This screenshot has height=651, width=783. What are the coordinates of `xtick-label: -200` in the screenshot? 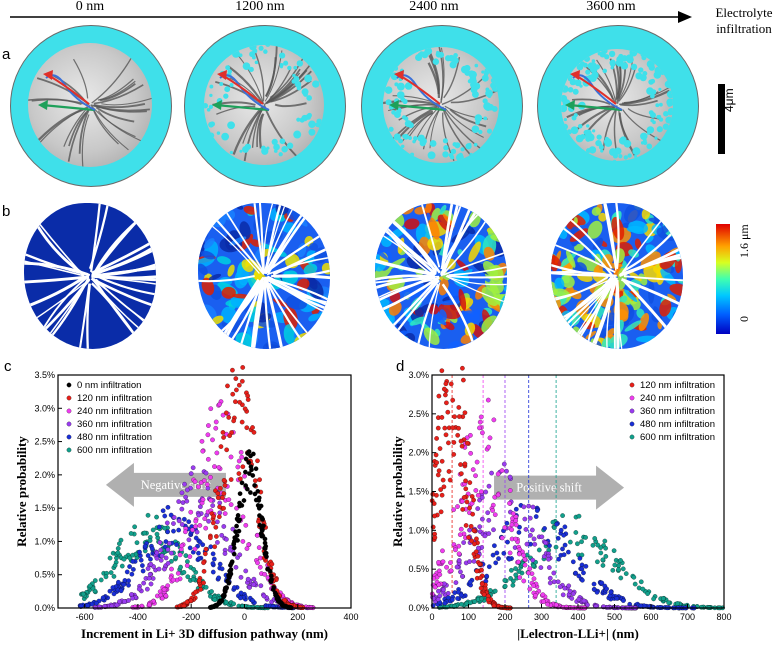 It's located at (191, 617).